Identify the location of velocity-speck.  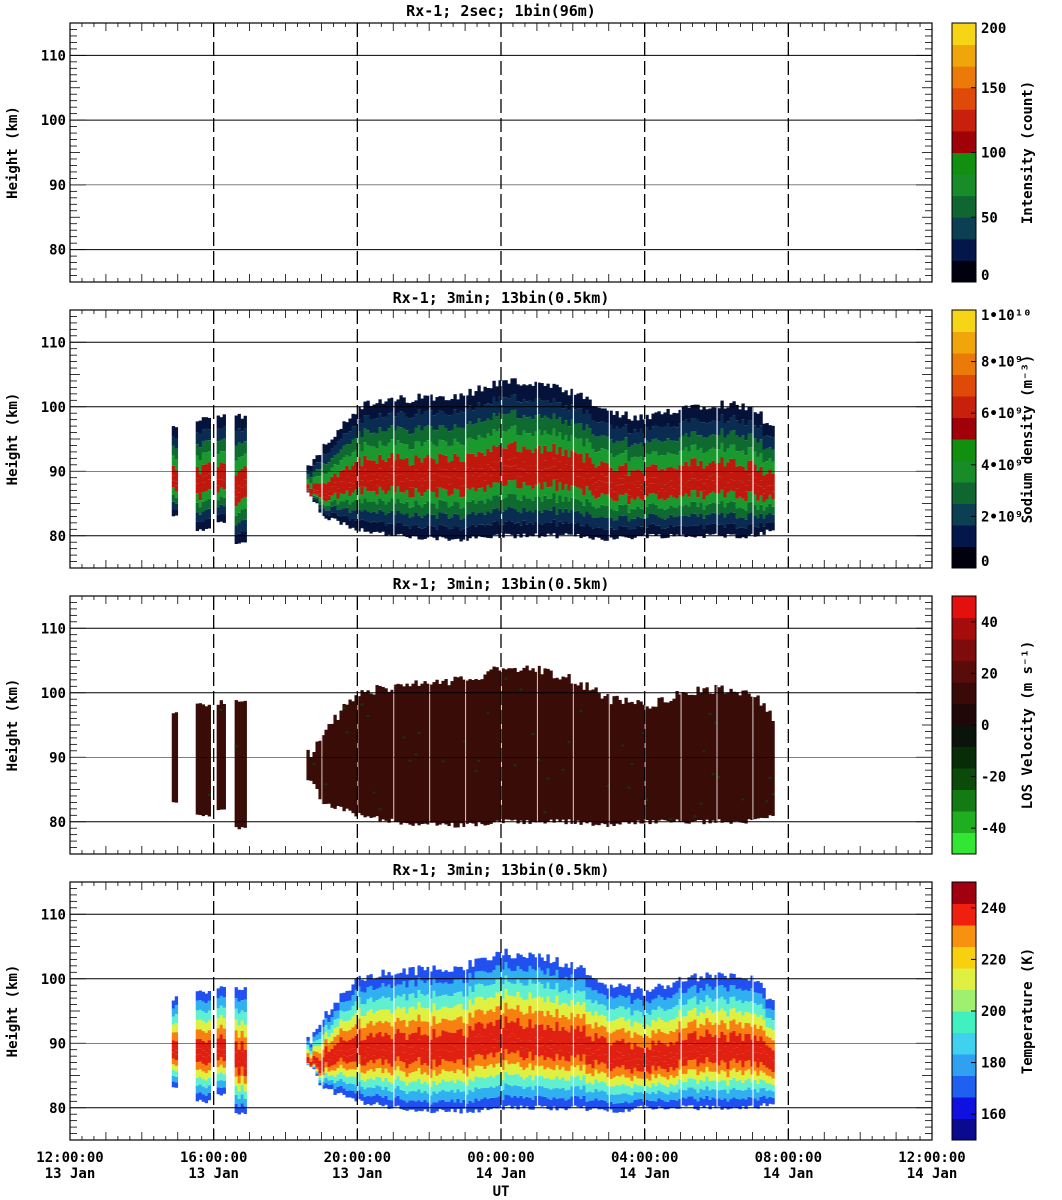
(608, 785).